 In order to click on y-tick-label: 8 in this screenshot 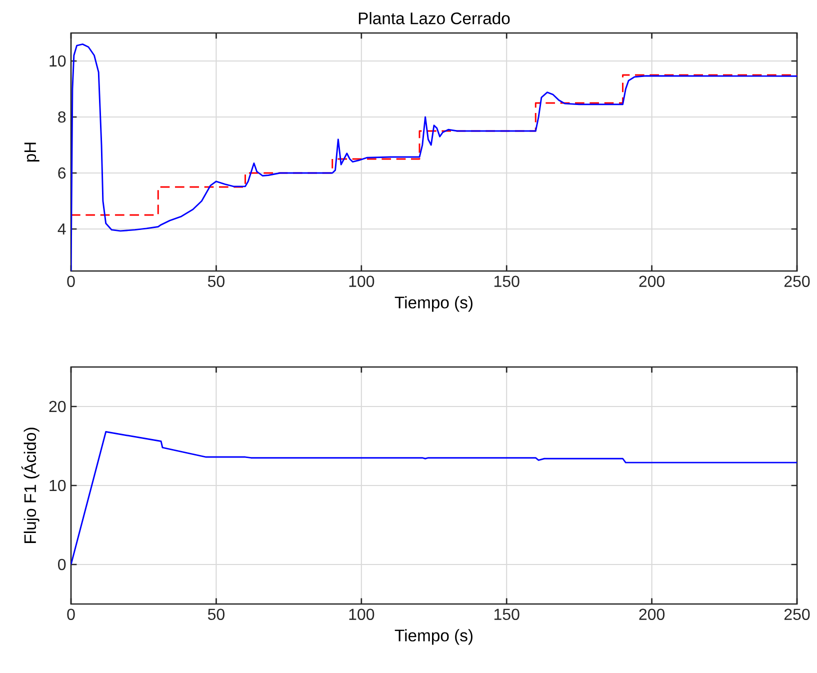, I will do `click(62, 117)`.